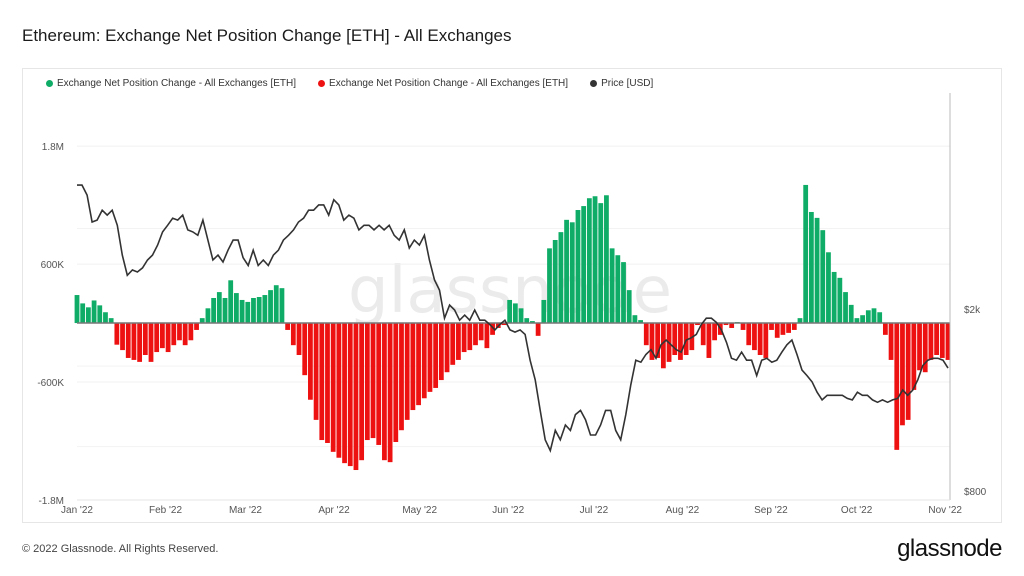 This screenshot has height=576, width=1024. I want to click on x-tick-label: Aug '22, so click(683, 510).